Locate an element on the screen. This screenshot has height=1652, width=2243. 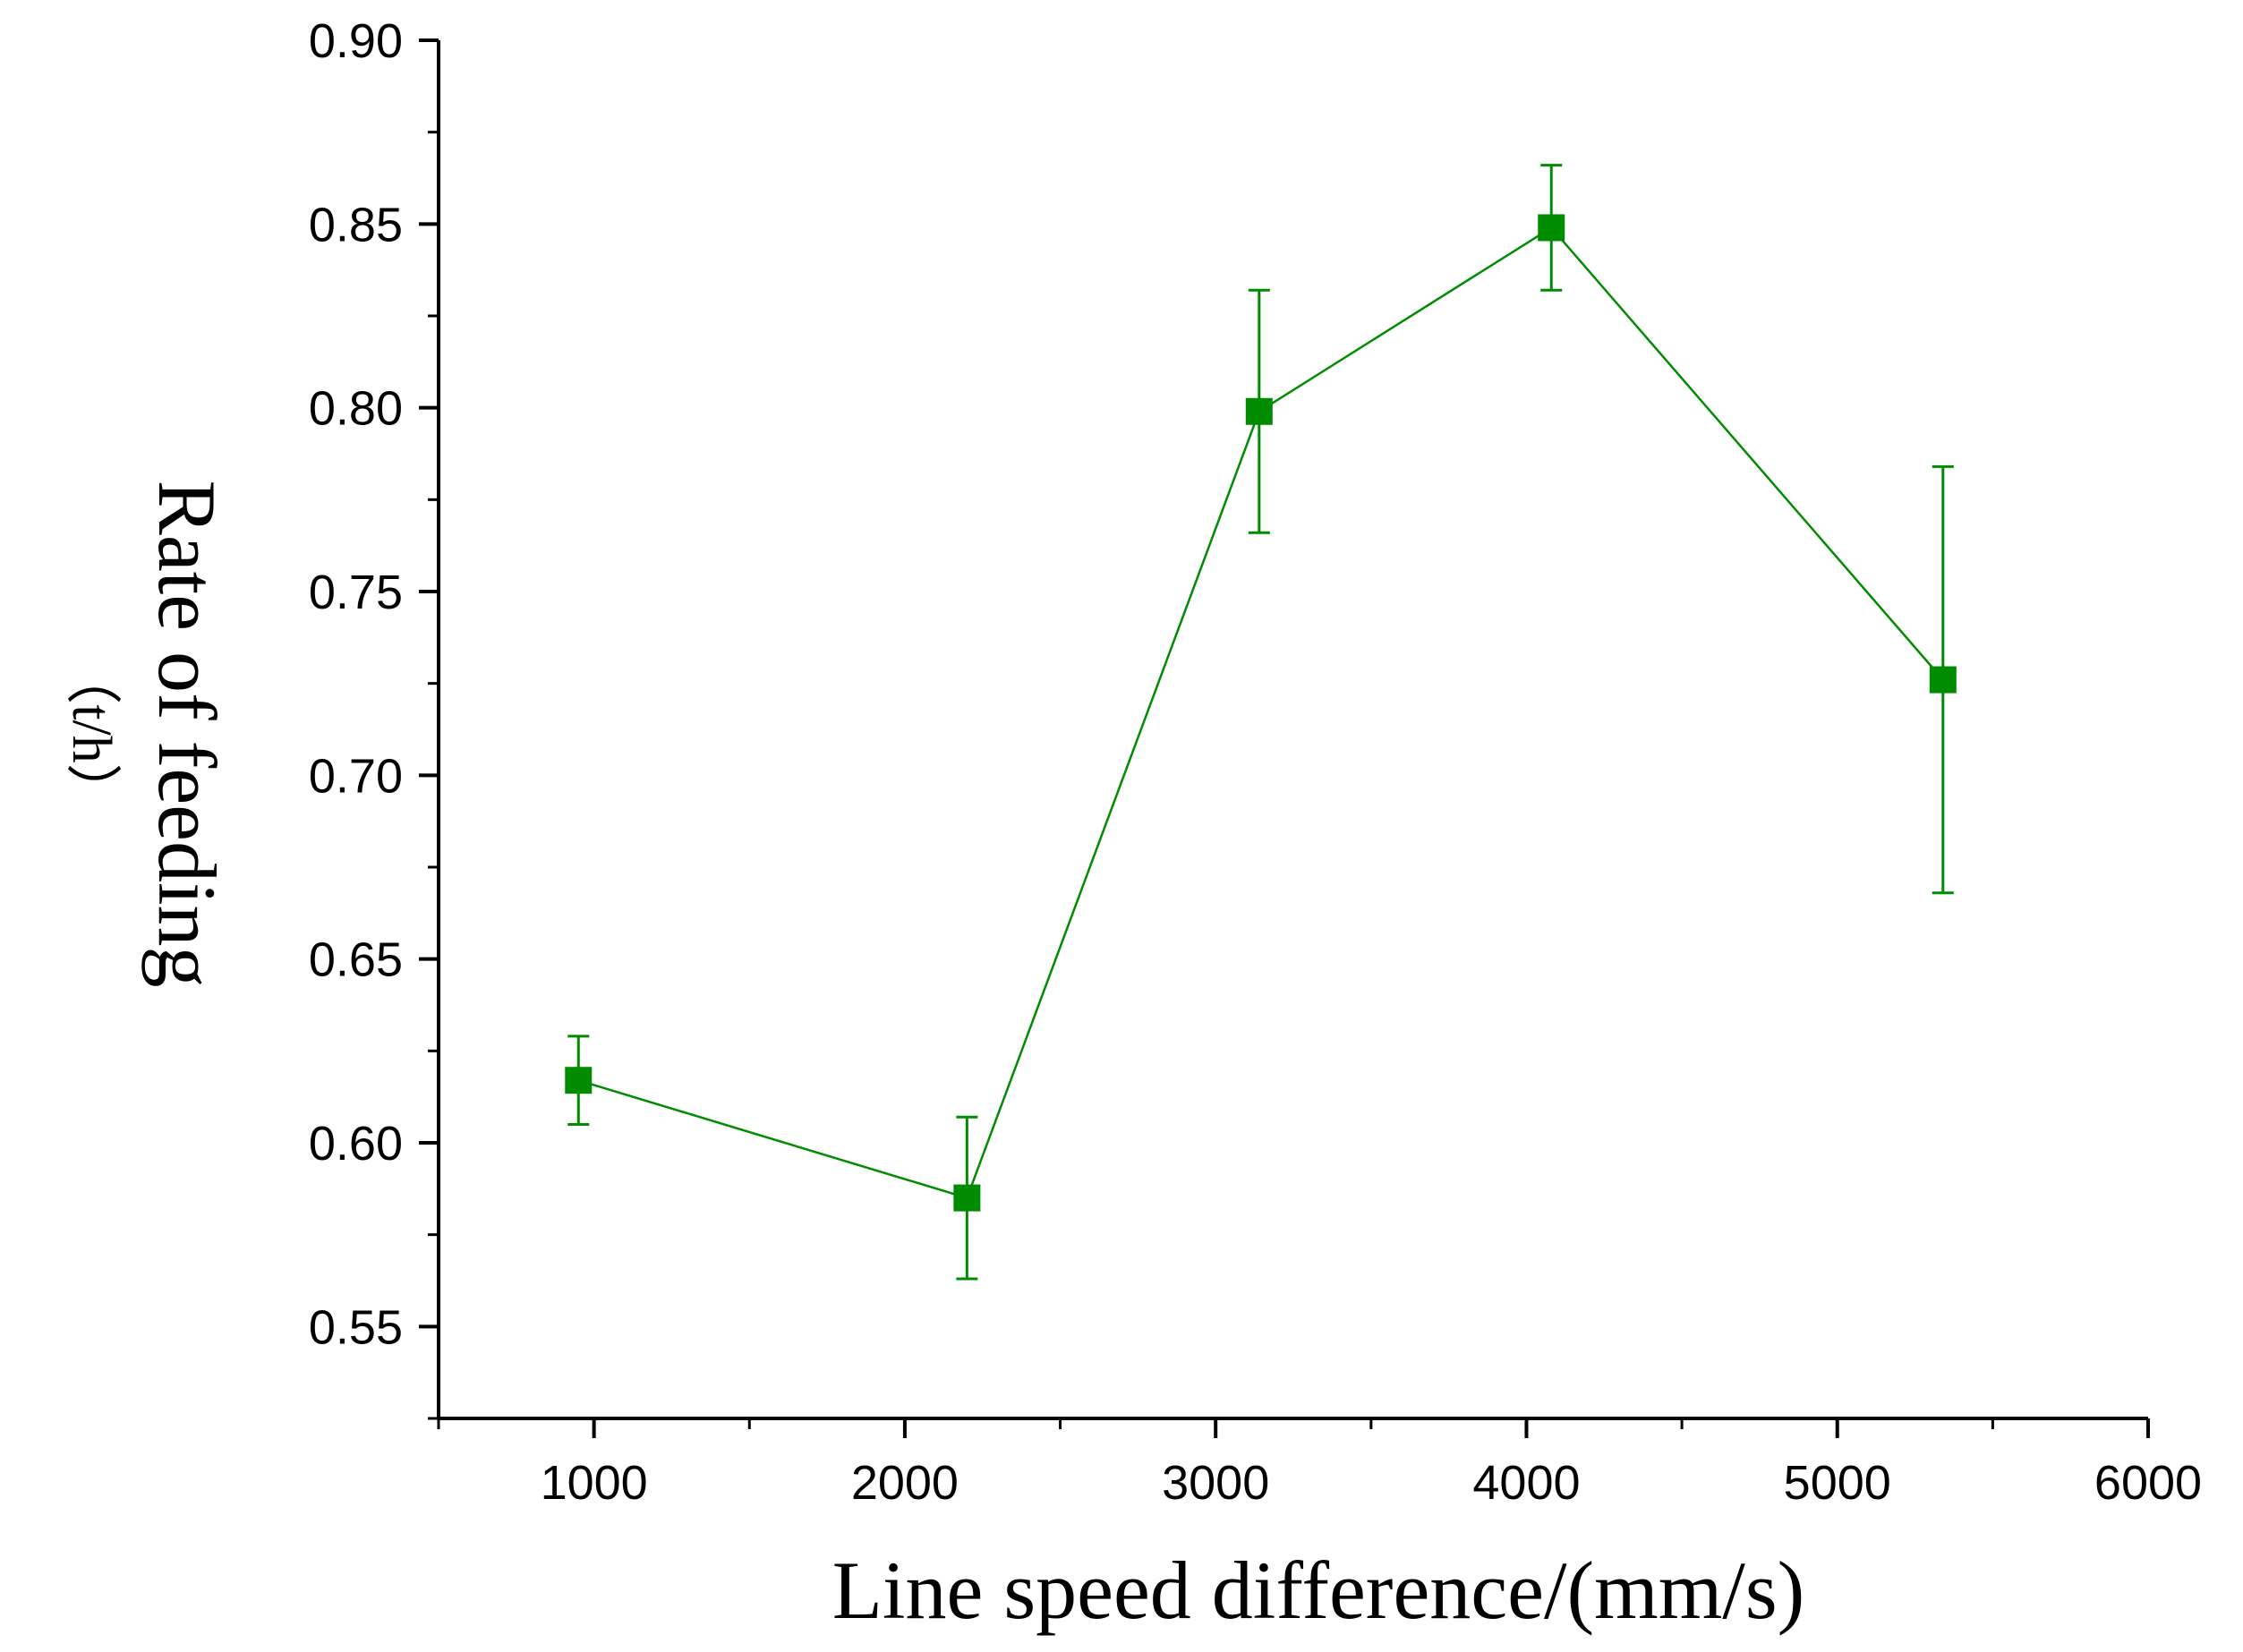
x-tick-label: 4000 is located at coordinates (1526, 1483).